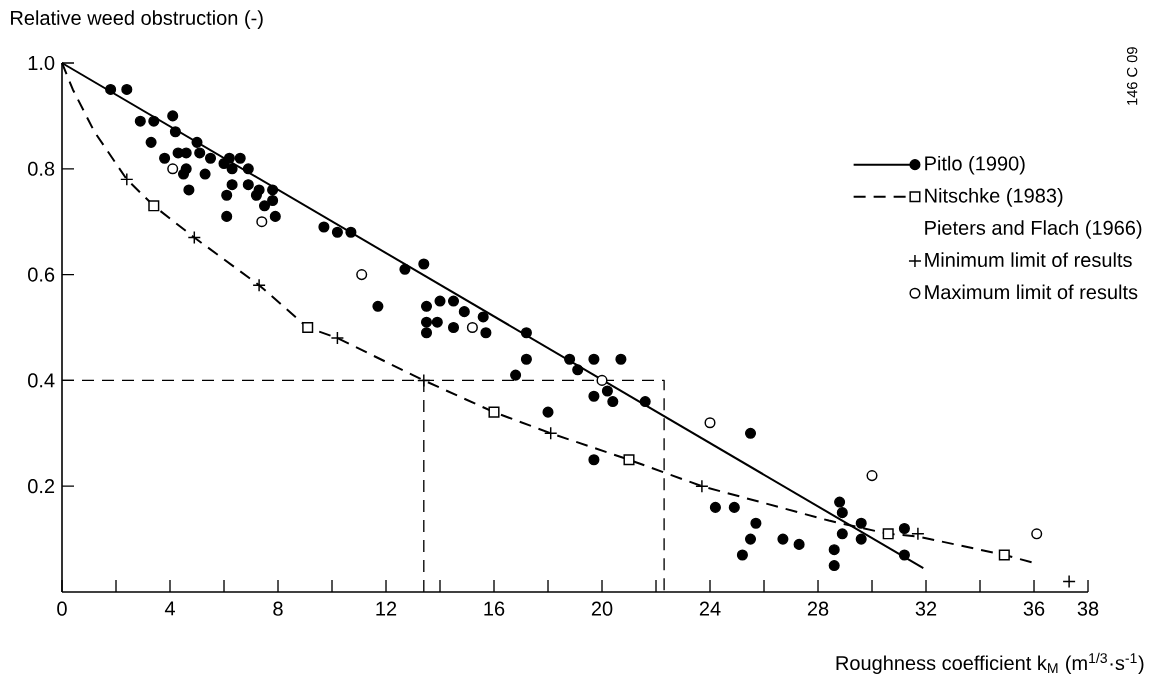 The height and width of the screenshot is (689, 1162). What do you see at coordinates (278, 608) in the screenshot?
I see `x-tick-label: 8` at bounding box center [278, 608].